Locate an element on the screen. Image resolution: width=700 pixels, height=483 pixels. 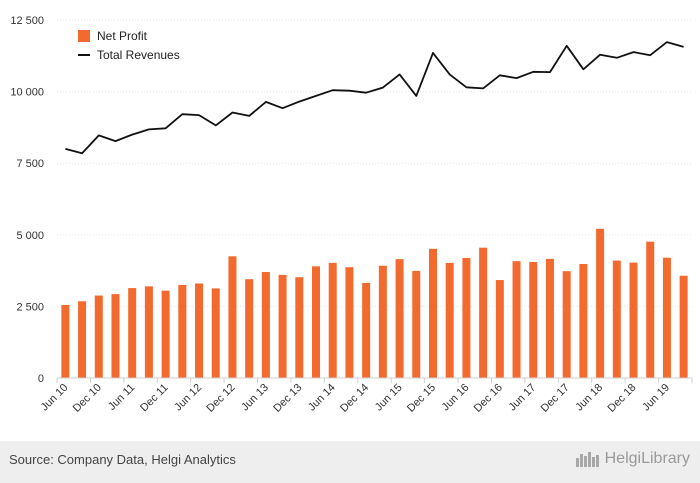
source-note: Source: Company Data, Helgi Analytics is located at coordinates (122, 459).